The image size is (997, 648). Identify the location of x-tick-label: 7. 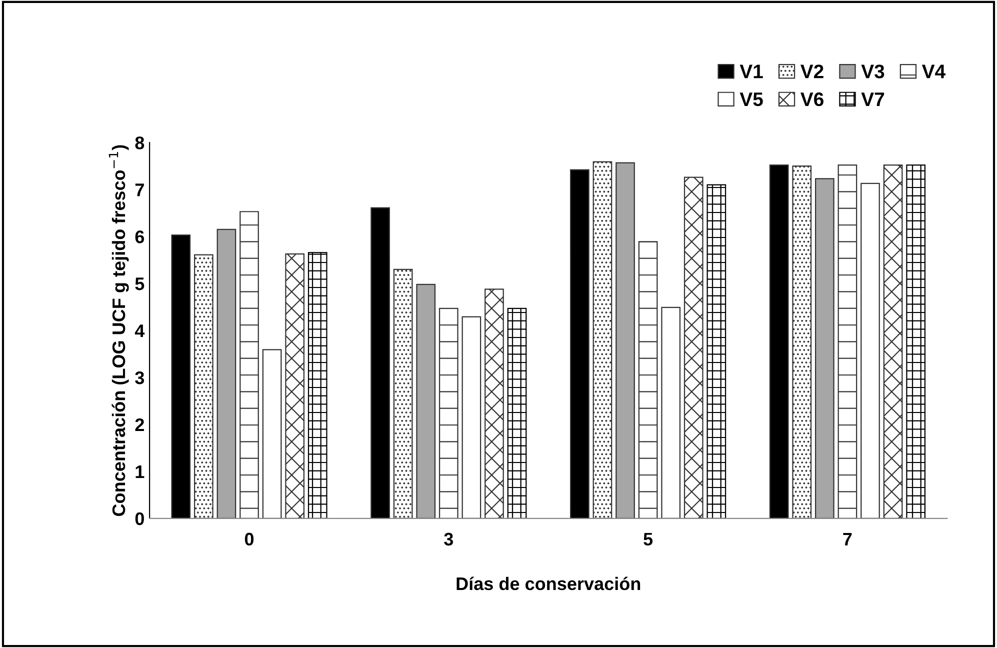
(847, 539).